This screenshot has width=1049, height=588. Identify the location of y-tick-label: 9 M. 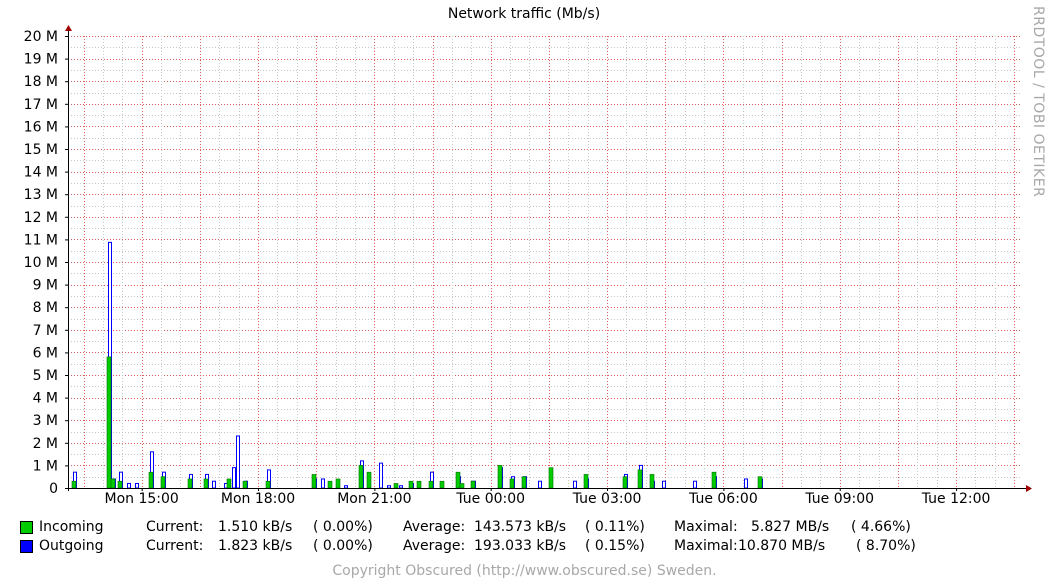
(45, 286).